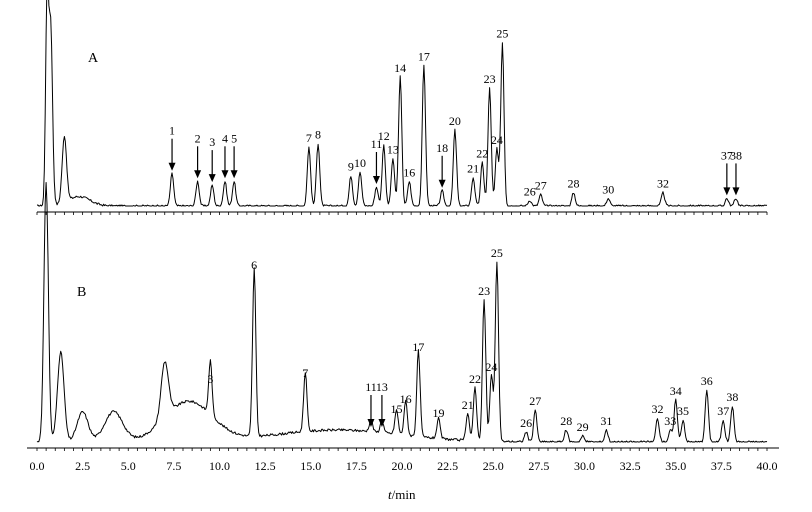 The height and width of the screenshot is (512, 812). I want to click on peak-b-24: 24, so click(491, 367).